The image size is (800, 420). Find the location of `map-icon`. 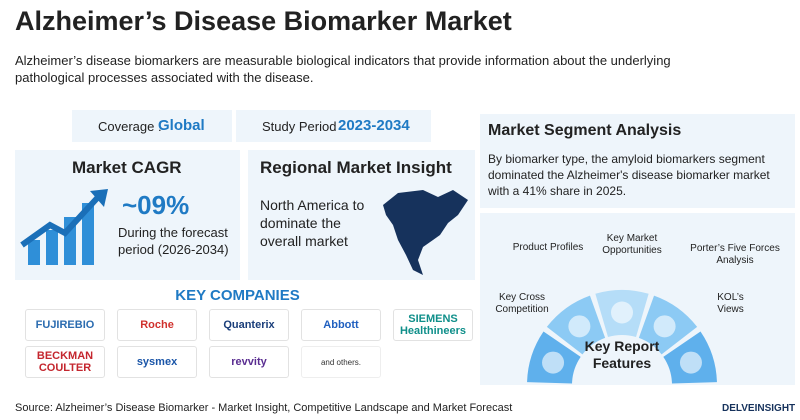

map-icon is located at coordinates (425, 232).